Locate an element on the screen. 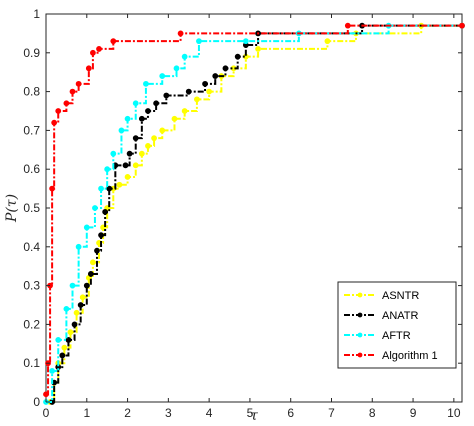 Image resolution: width=474 pixels, height=426 pixels. x-tick-label: 7 is located at coordinates (331, 413).